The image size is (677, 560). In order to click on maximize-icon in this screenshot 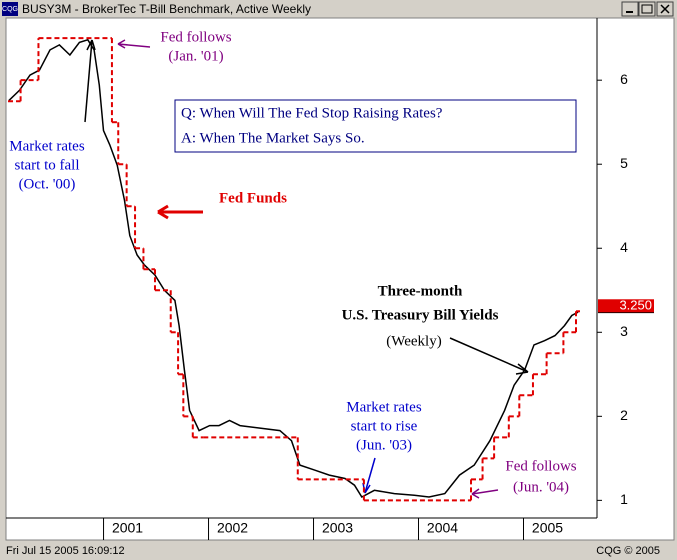, I will do `click(647, 9)`.